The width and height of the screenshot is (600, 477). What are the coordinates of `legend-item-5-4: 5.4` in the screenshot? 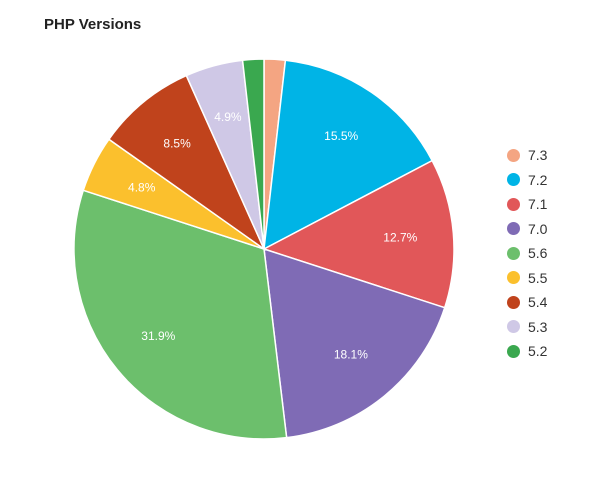 It's located at (552, 302).